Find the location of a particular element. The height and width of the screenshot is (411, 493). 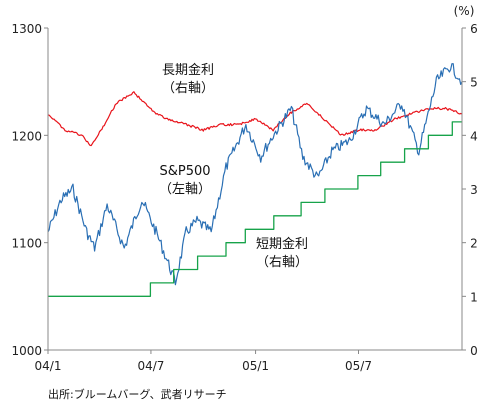

annotation-sp500-line: S&P500 is located at coordinates (184, 171).